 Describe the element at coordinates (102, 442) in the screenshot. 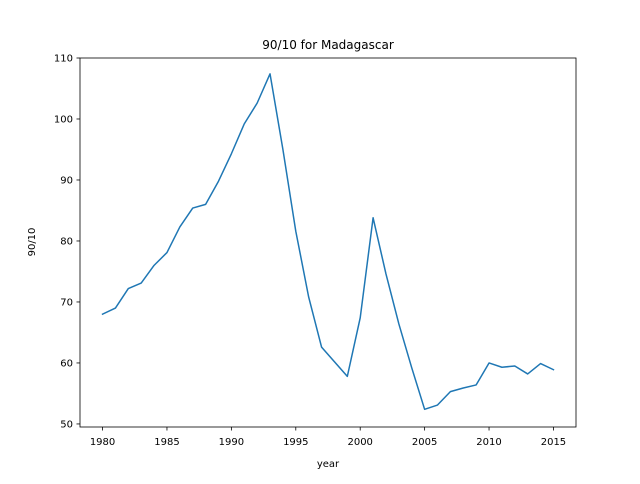

I see `x-tick-label: 1980` at that location.